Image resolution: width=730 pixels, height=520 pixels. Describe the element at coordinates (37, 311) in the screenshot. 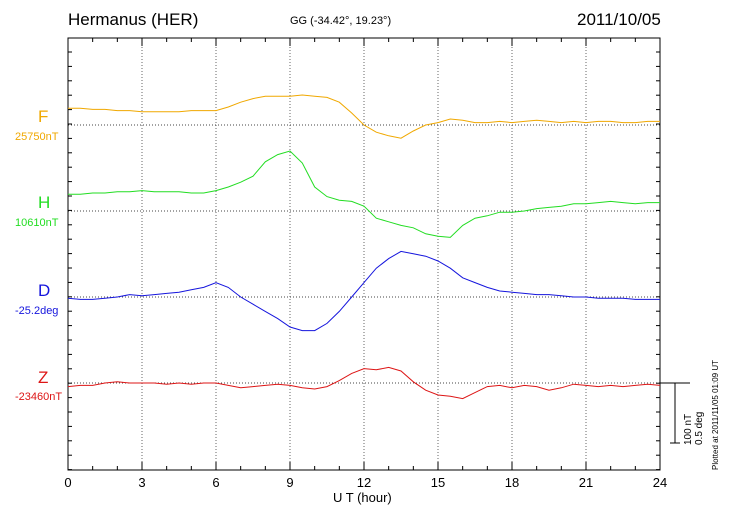

I see `trace-baseline-d: -25.2deg` at that location.